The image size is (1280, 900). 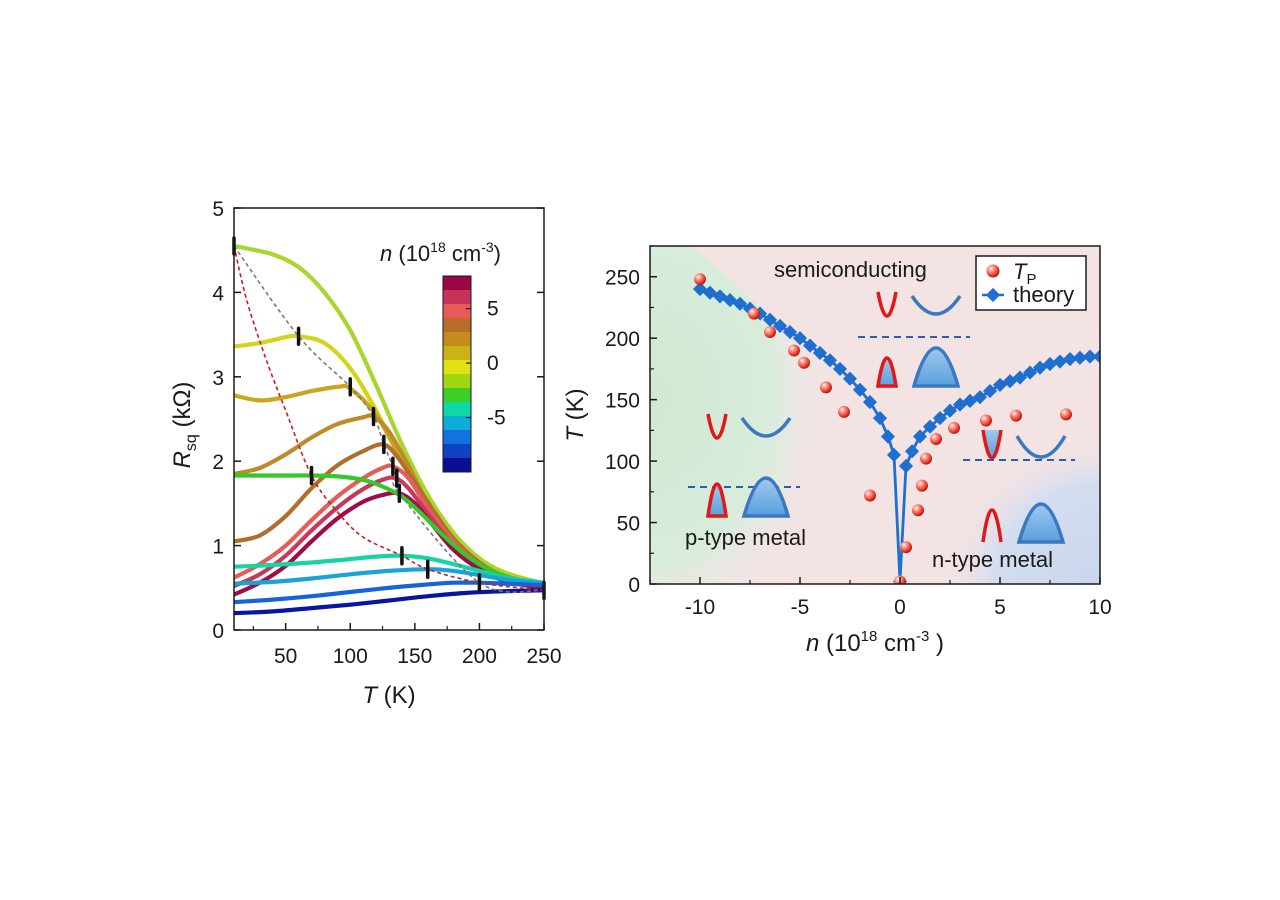 What do you see at coordinates (1024, 273) in the screenshot?
I see `legend-label-tp: TP` at bounding box center [1024, 273].